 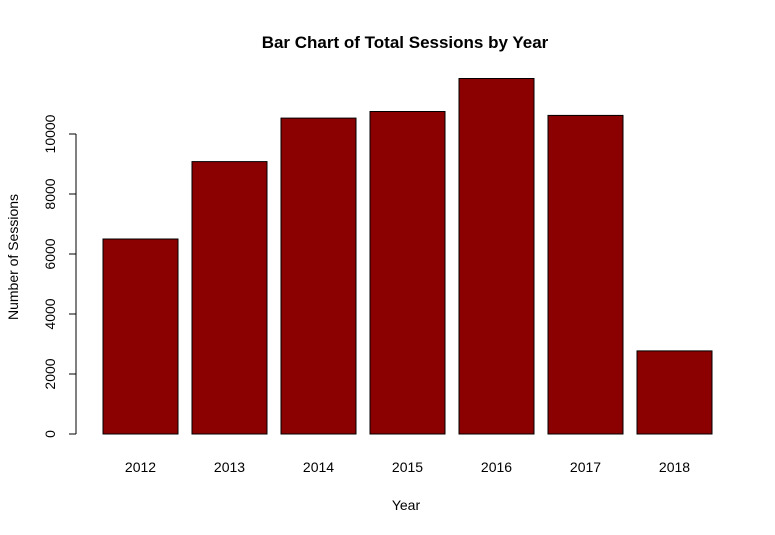 What do you see at coordinates (59, 276) in the screenshot?
I see `y-axis: 0 2000 4000 6000 8000 10000` at bounding box center [59, 276].